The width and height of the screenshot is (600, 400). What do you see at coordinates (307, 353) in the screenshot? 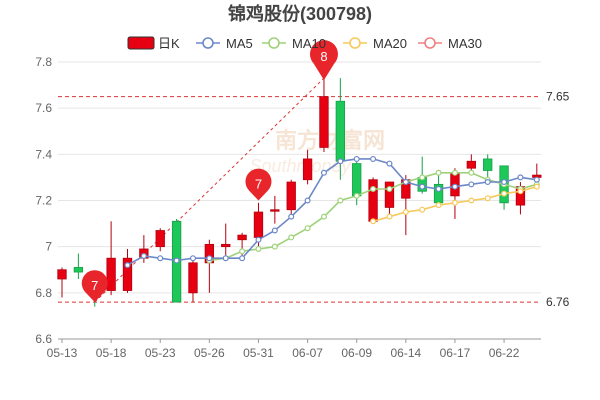
I see `x-tick-label: 06-07` at bounding box center [307, 353].